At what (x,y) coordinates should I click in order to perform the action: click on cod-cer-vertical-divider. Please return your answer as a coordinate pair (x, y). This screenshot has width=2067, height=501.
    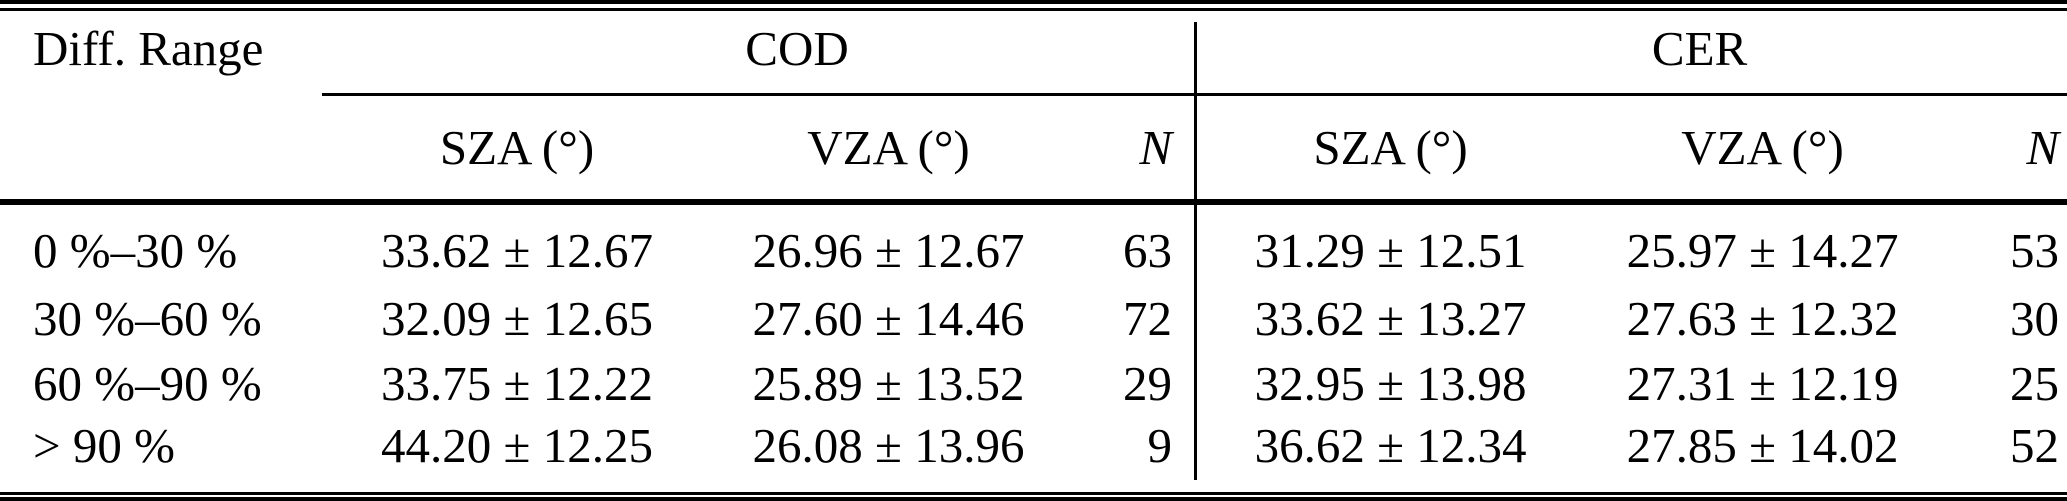
    Looking at the image, I should click on (1195, 251).